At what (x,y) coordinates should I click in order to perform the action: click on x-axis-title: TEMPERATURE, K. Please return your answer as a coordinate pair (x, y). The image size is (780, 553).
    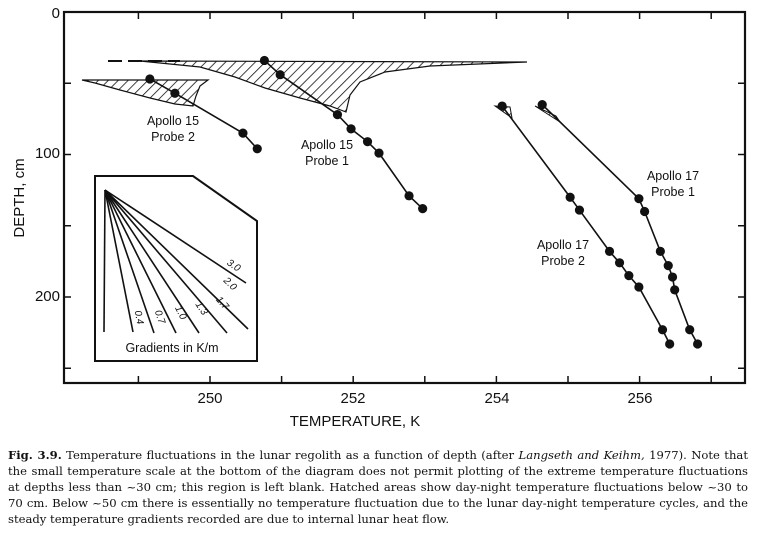
    Looking at the image, I should click on (355, 421).